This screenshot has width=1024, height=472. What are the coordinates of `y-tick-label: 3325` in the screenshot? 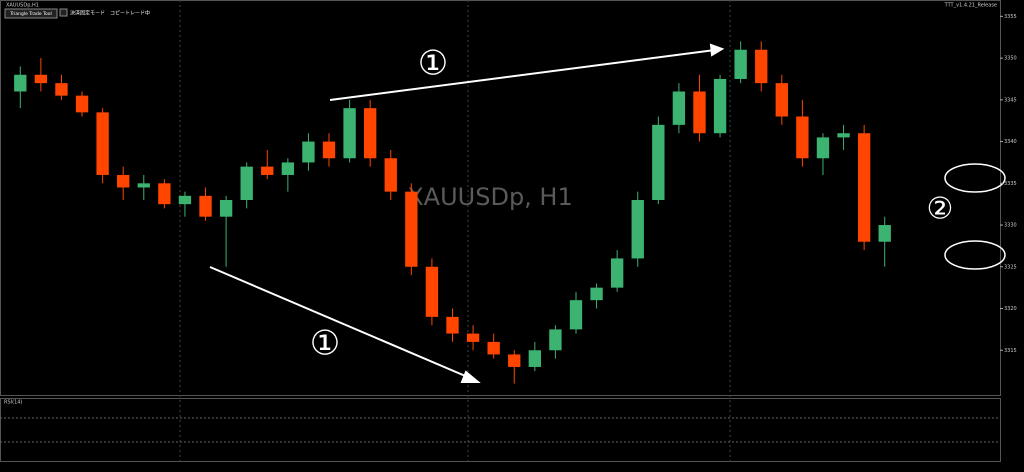 It's located at (1010, 267).